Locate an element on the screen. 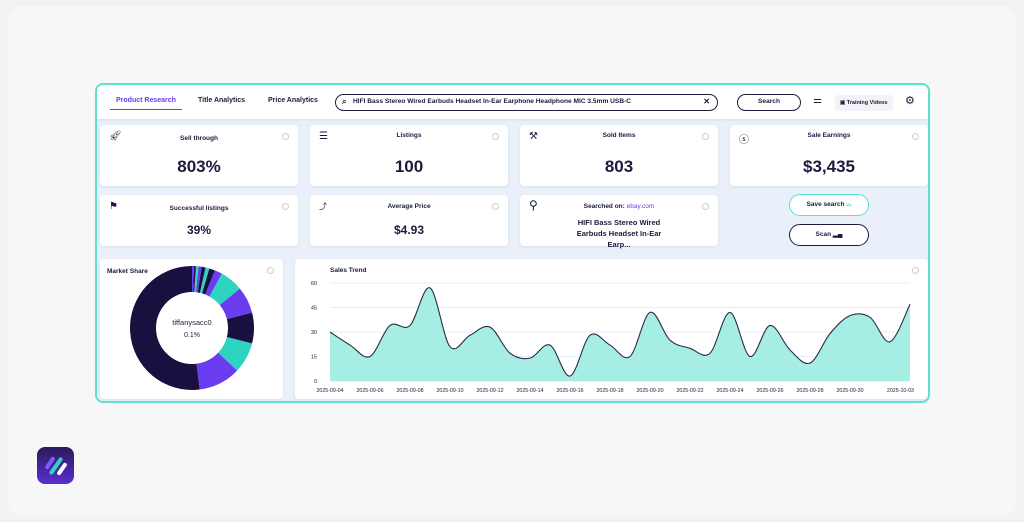 The width and height of the screenshot is (1024, 522). x-tick-label: 2025-09-10 is located at coordinates (449, 391).